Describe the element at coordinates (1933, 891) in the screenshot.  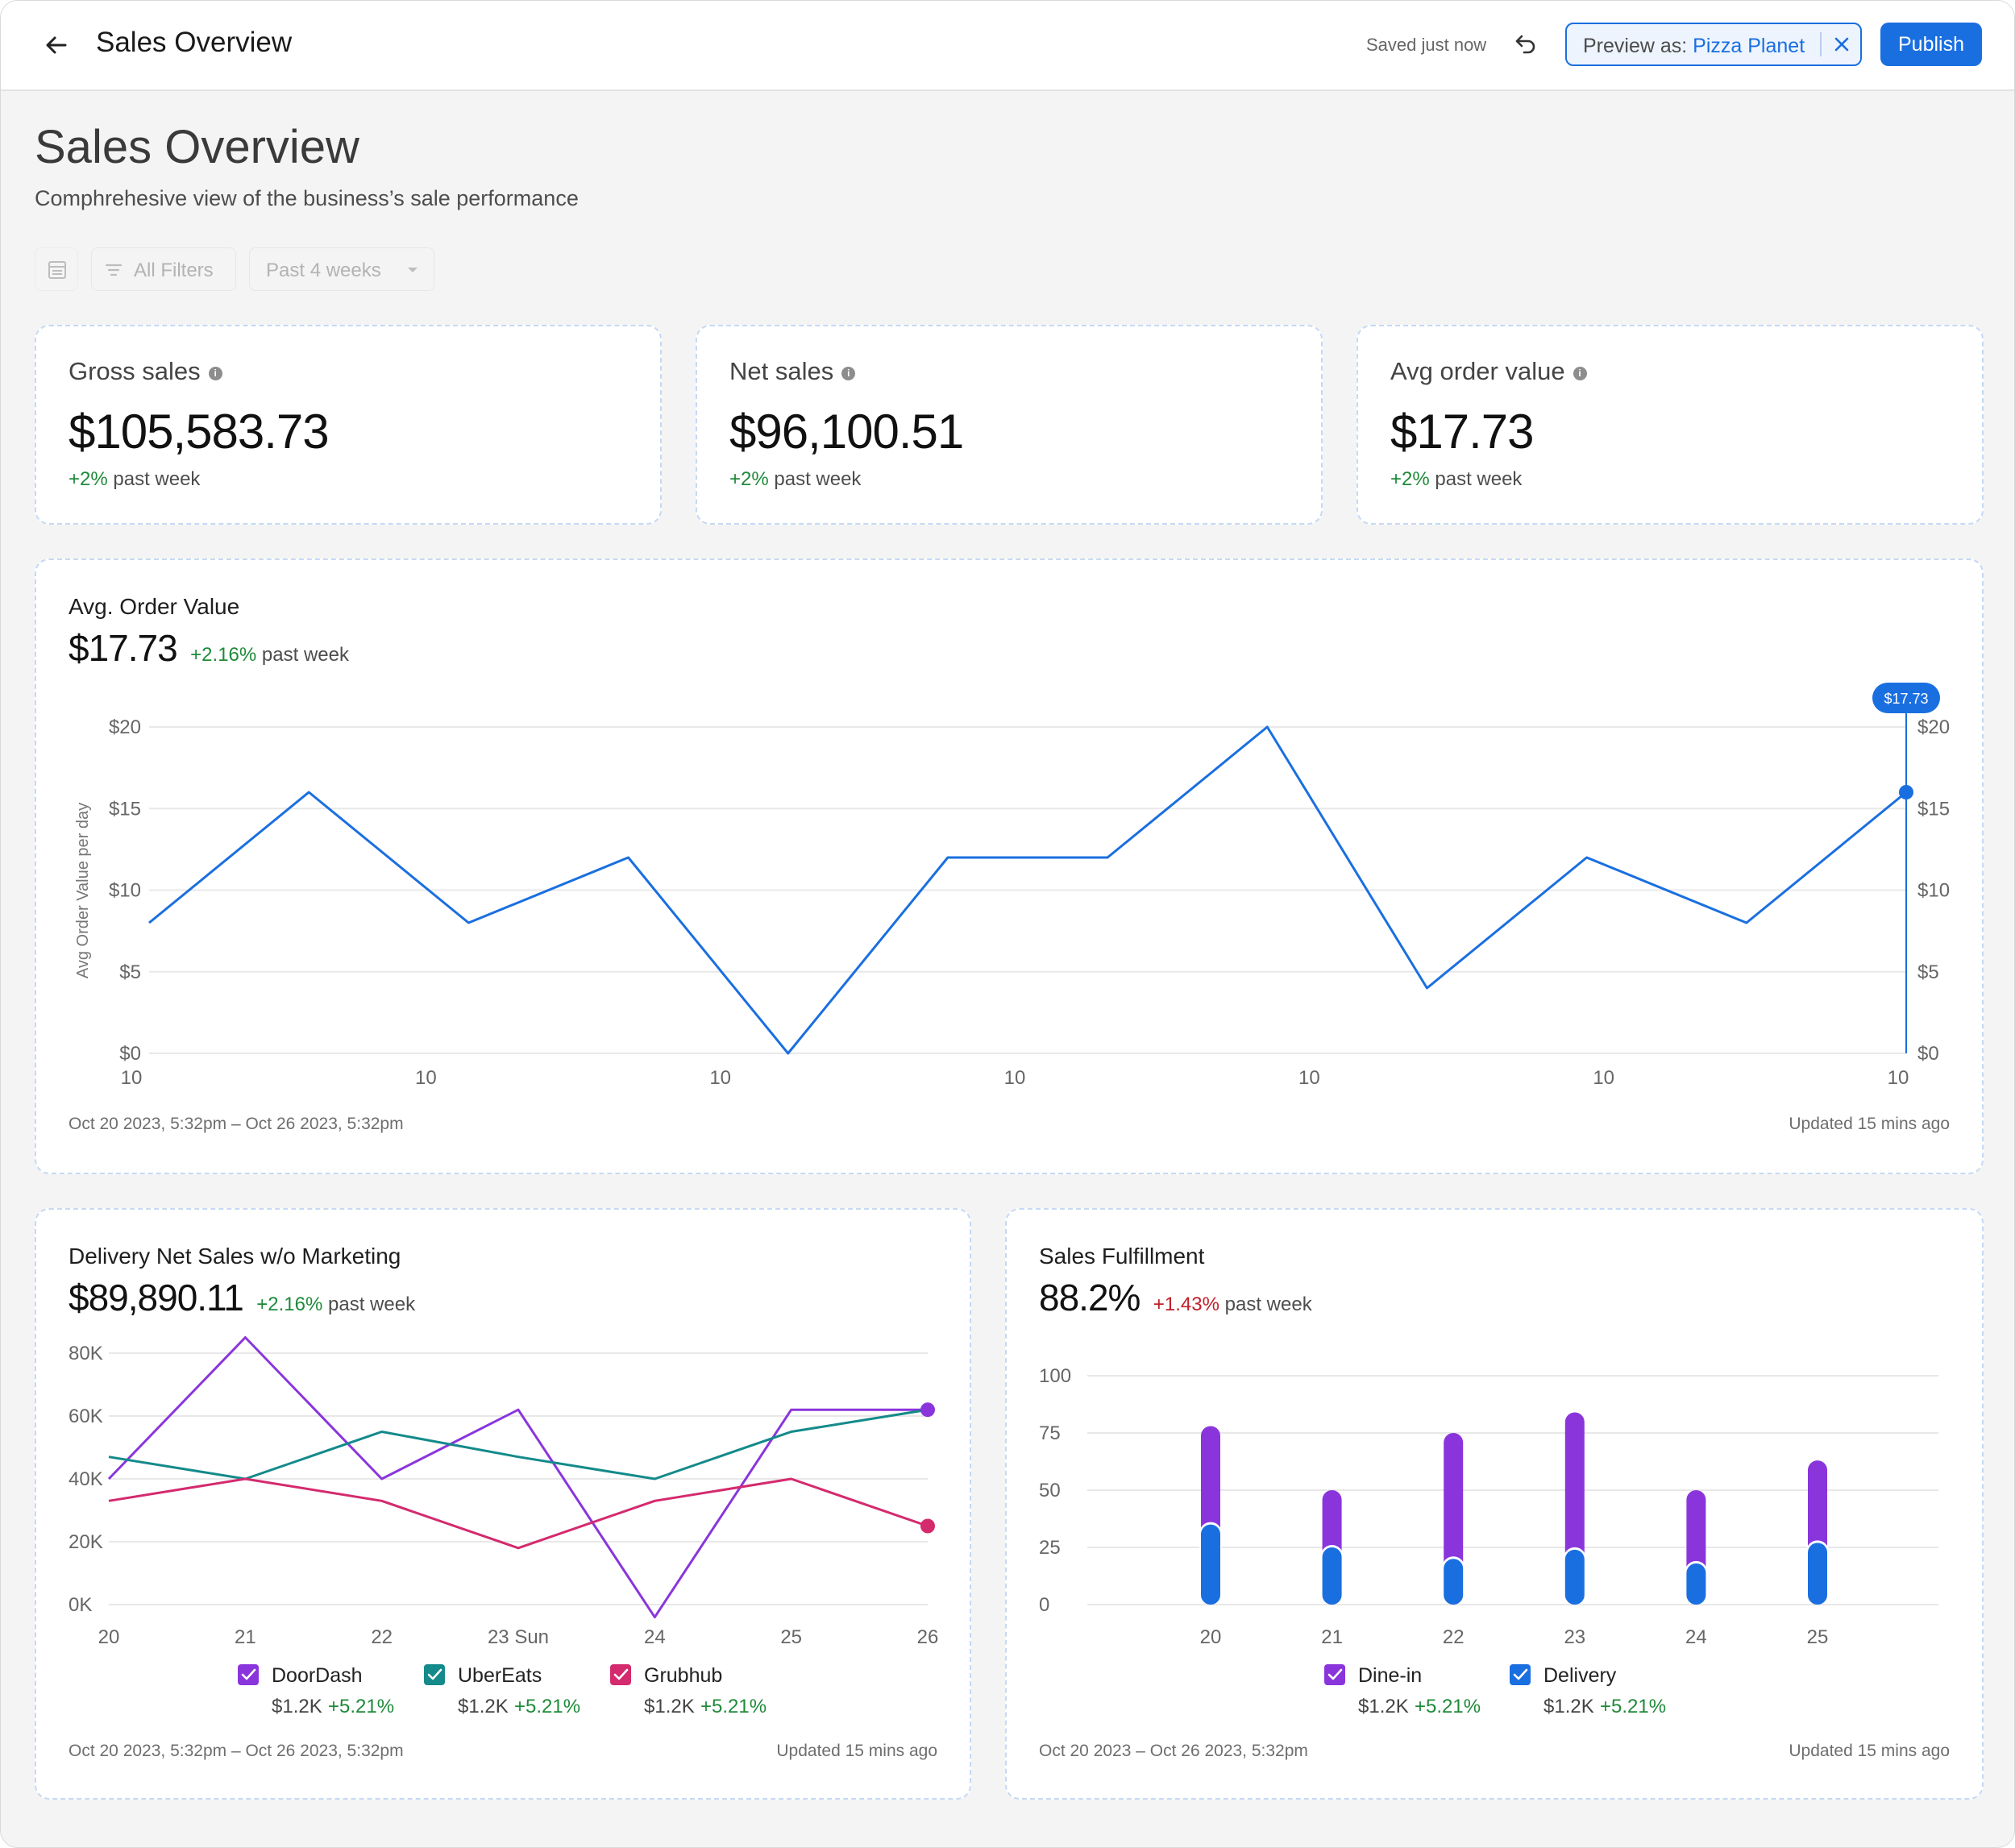
I see `y-tick-label-right: $10` at that location.